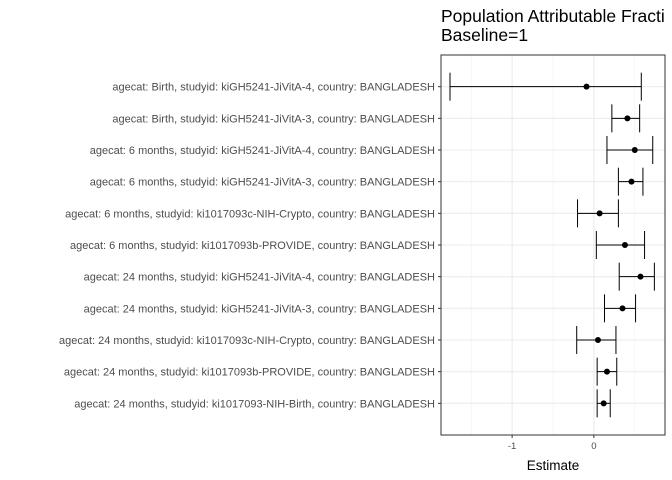  I want to click on x-axis: -1 0, so click(552, 443).